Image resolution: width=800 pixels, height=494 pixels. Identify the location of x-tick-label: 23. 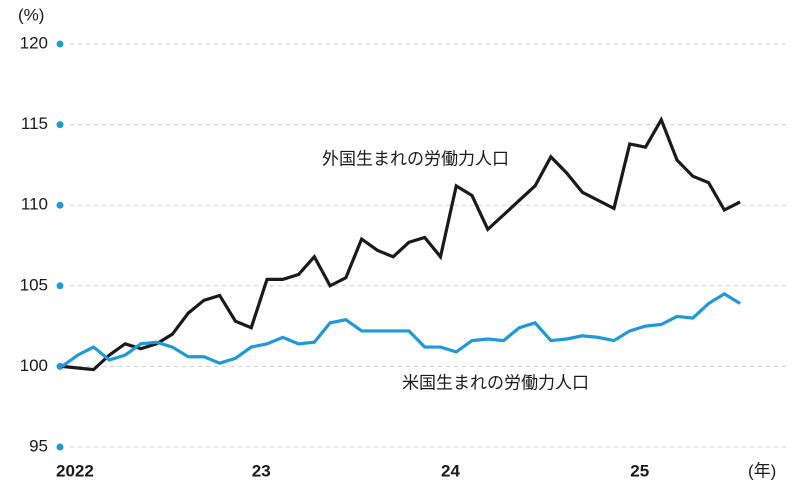
(261, 470).